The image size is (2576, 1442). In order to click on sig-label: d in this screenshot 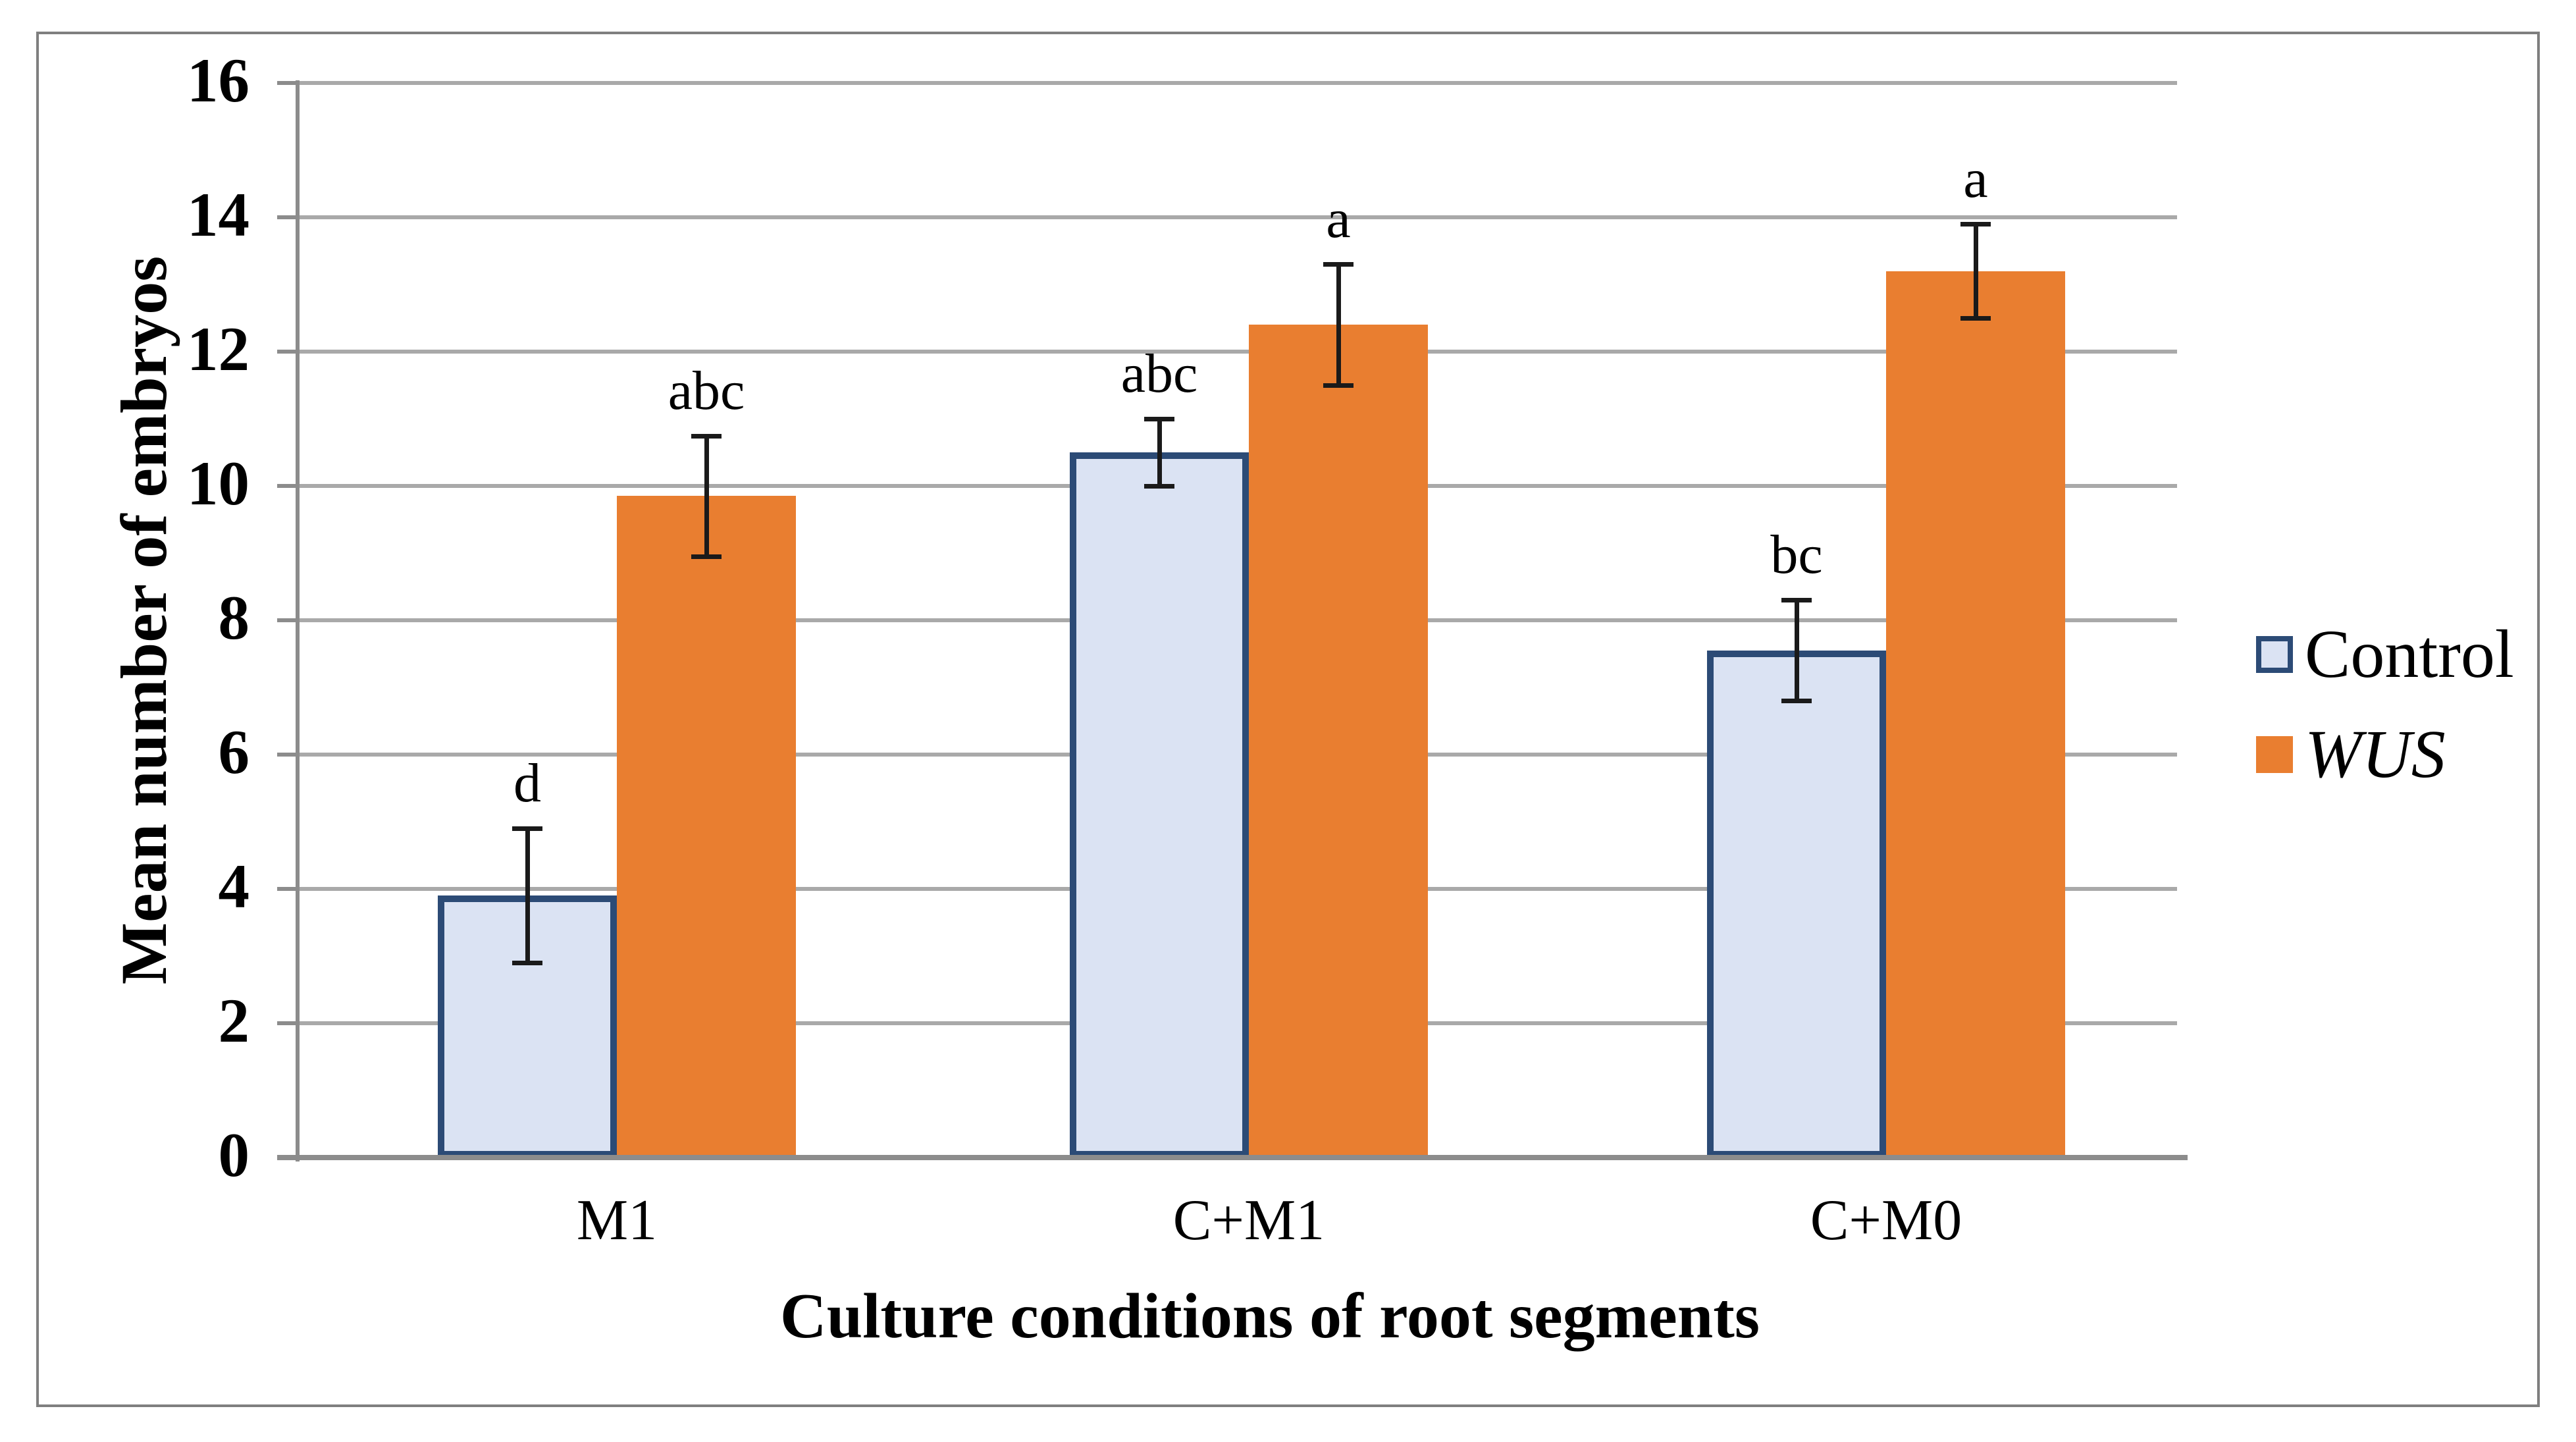, I will do `click(527, 783)`.